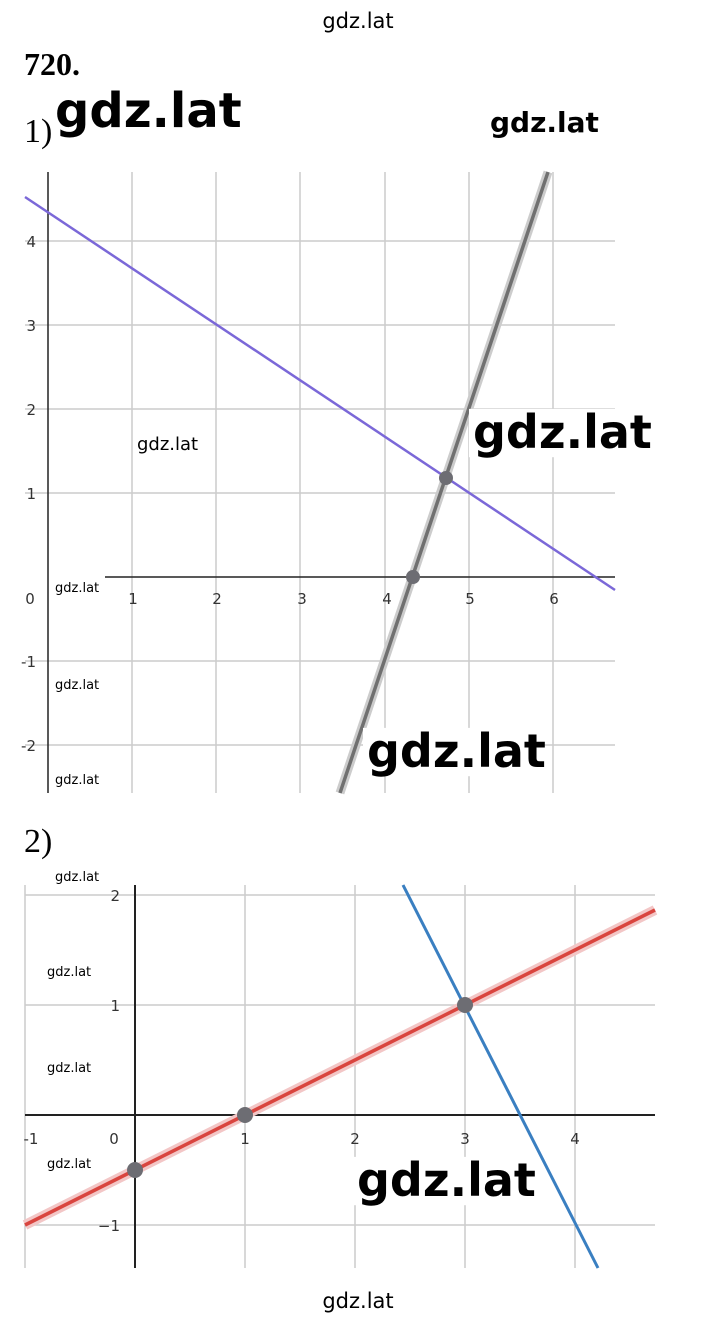  I want to click on problem-number: 720., so click(52, 64).